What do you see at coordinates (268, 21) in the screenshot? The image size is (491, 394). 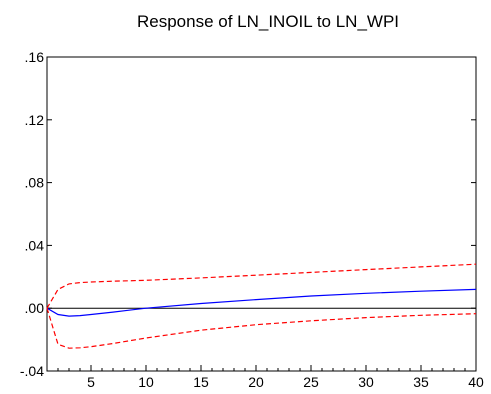 I see `chart-title: Response of LN_INOIL to LN_WPI` at bounding box center [268, 21].